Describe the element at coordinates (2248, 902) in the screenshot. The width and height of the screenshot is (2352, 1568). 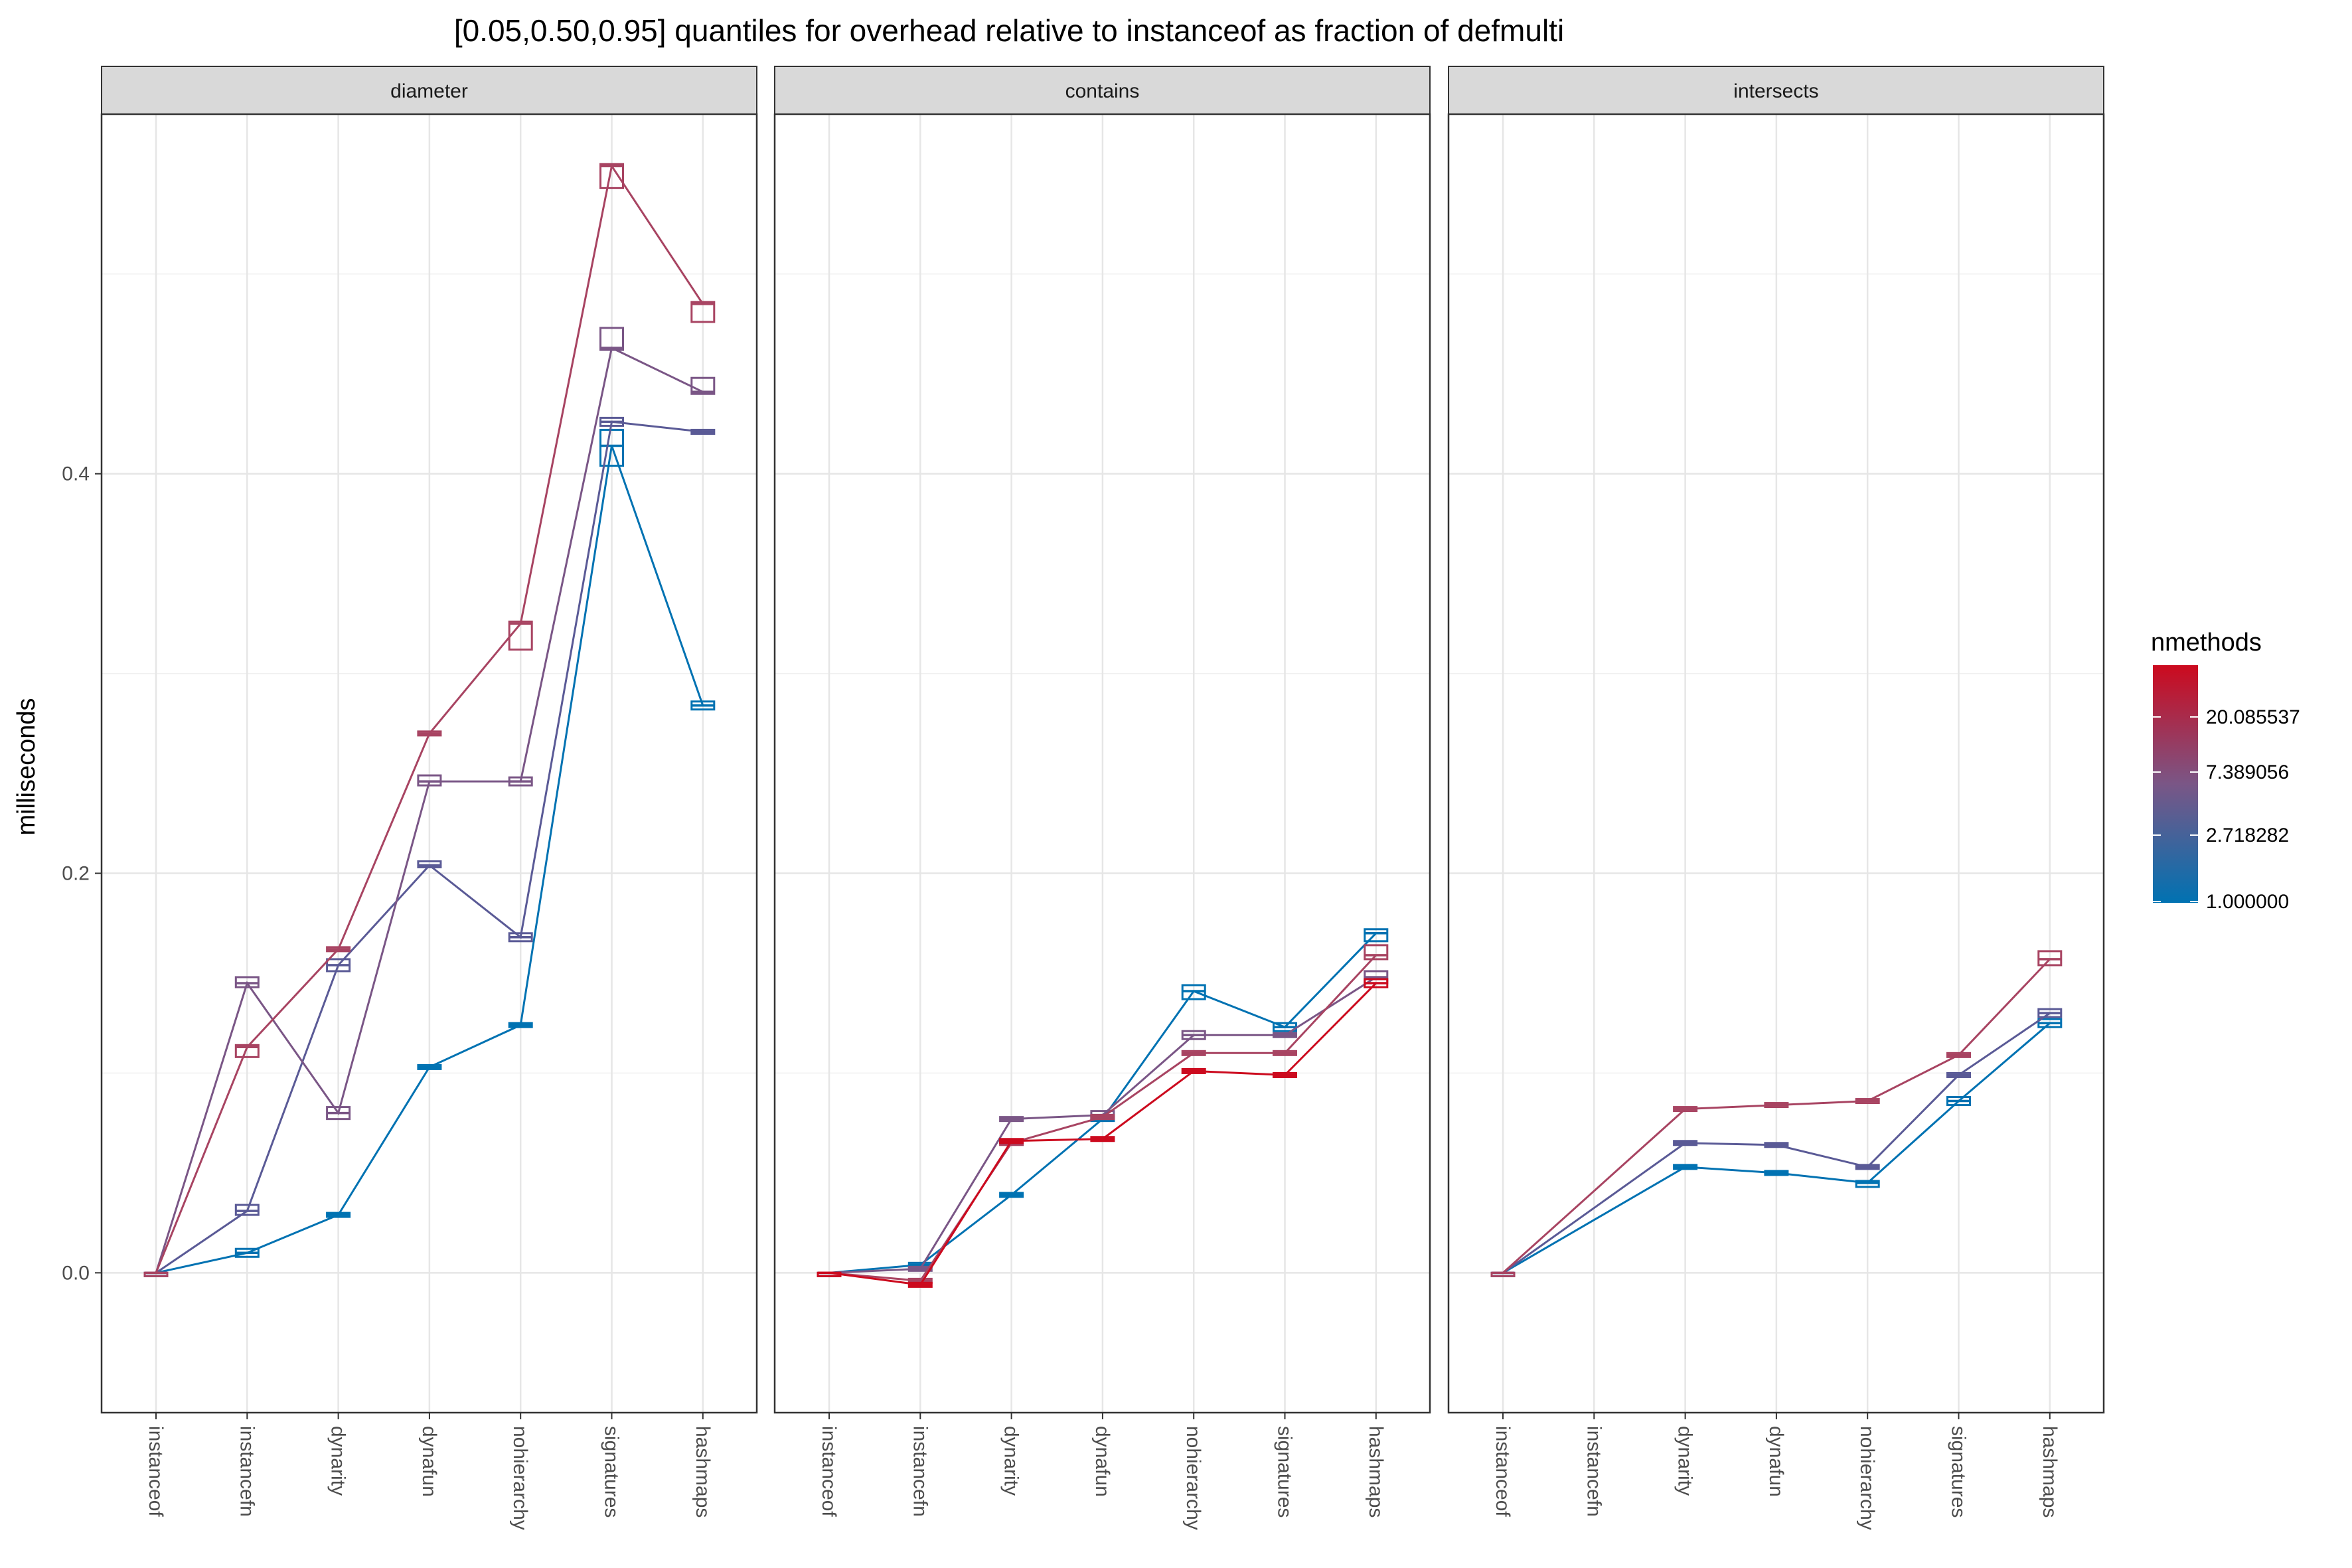
I see `legend-break-label: 1.000000` at that location.